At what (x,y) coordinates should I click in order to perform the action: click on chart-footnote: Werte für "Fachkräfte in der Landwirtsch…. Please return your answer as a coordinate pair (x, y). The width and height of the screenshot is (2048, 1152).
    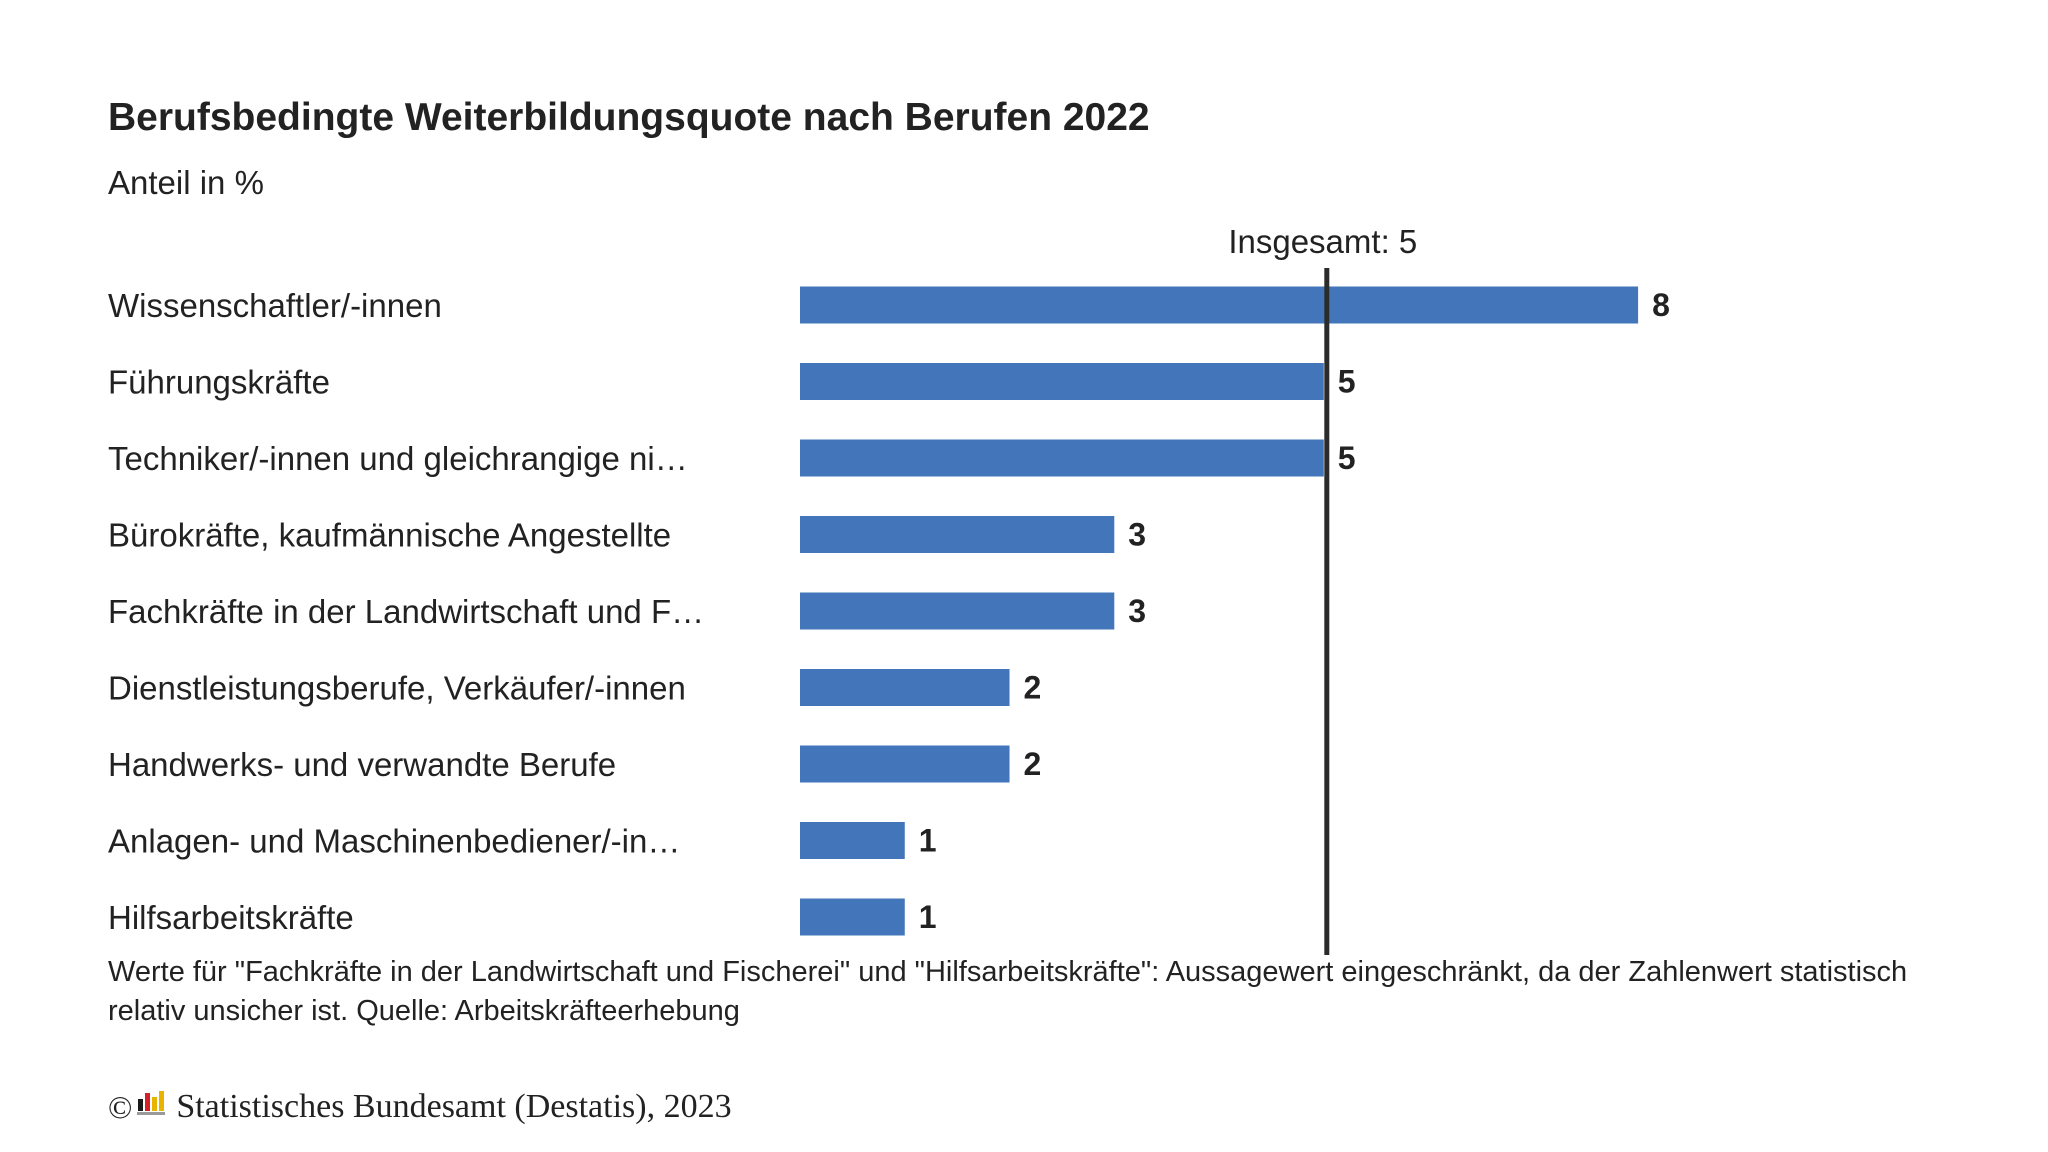
    Looking at the image, I should click on (1008, 991).